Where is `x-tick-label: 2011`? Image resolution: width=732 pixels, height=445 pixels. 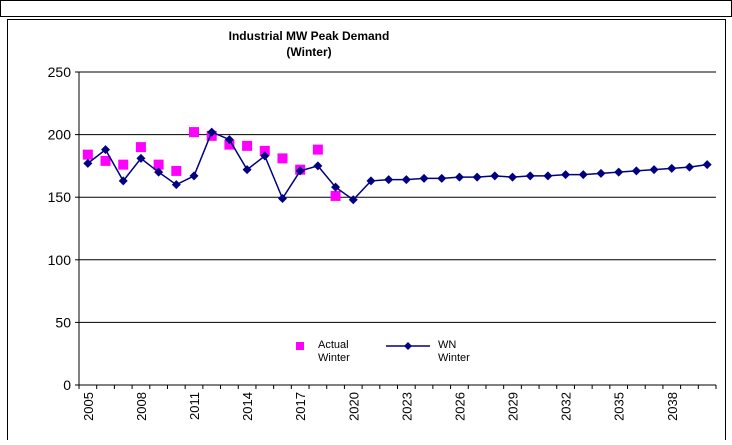 x-tick-label: 2011 is located at coordinates (194, 406).